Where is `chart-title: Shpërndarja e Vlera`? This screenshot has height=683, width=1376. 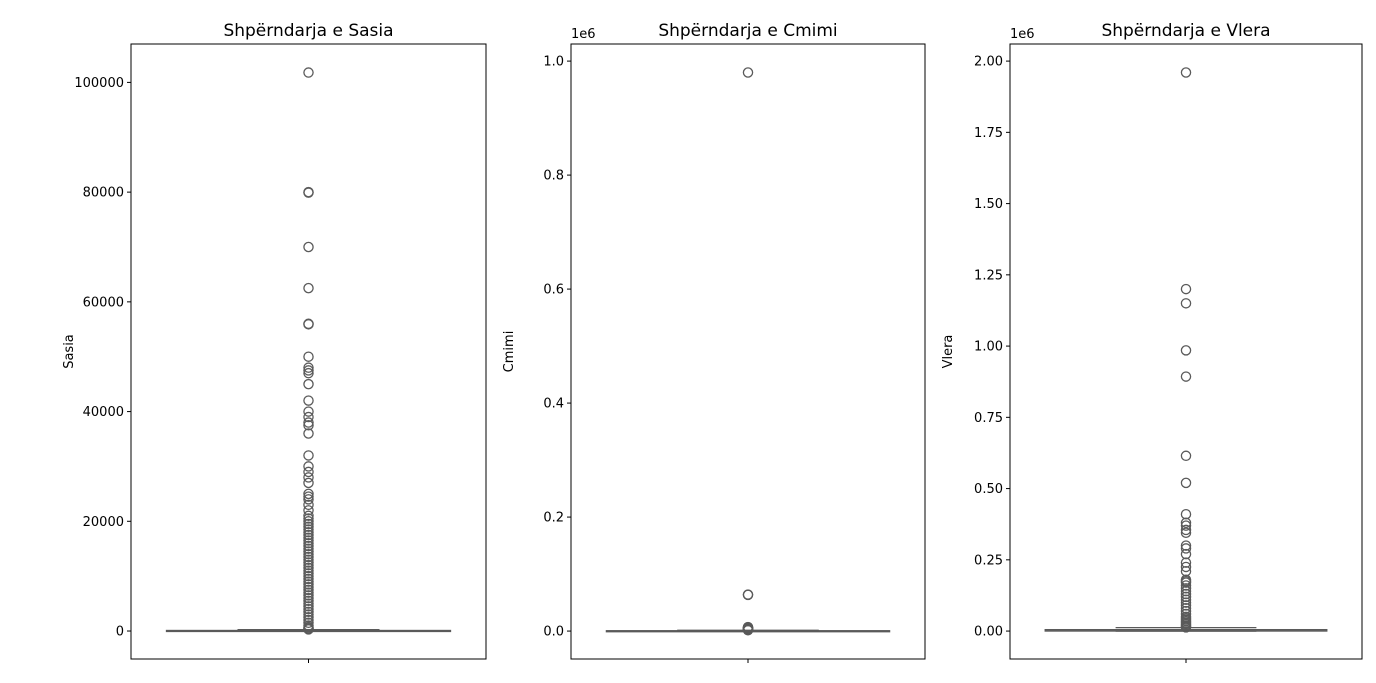 chart-title: Shpërndarja e Vlera is located at coordinates (1185, 31).